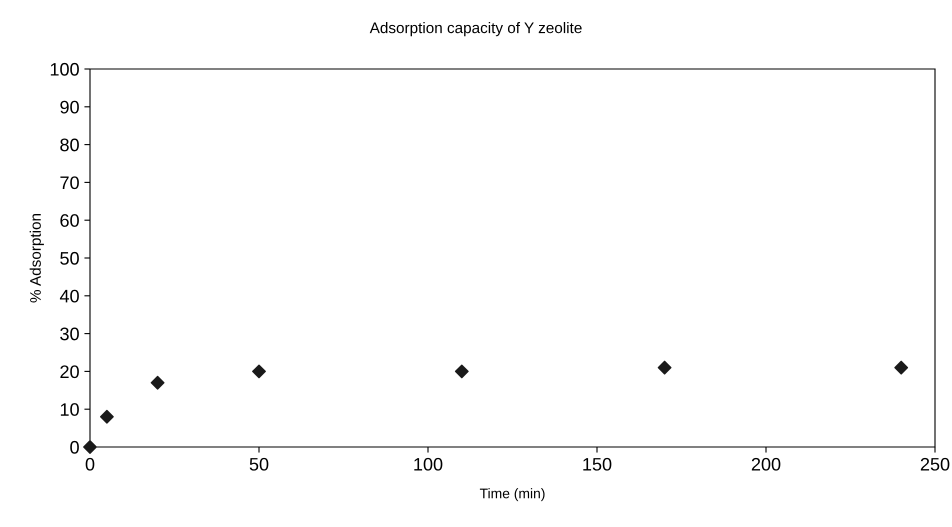 This screenshot has height=527, width=952. Describe the element at coordinates (428, 464) in the screenshot. I see `x-tick-label: 100` at that location.